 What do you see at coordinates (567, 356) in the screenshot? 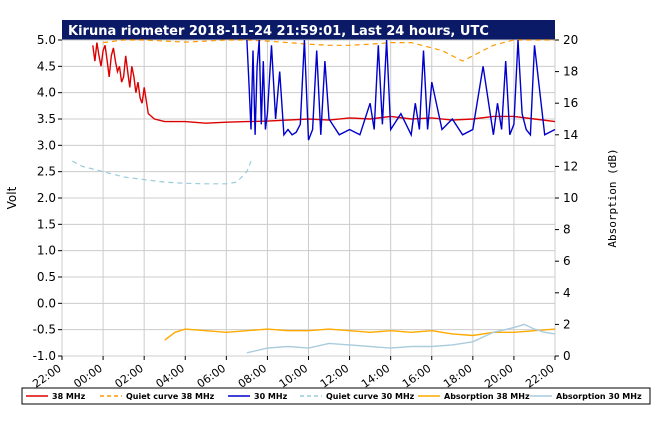
I see `y2-tick-label: 0` at bounding box center [567, 356].